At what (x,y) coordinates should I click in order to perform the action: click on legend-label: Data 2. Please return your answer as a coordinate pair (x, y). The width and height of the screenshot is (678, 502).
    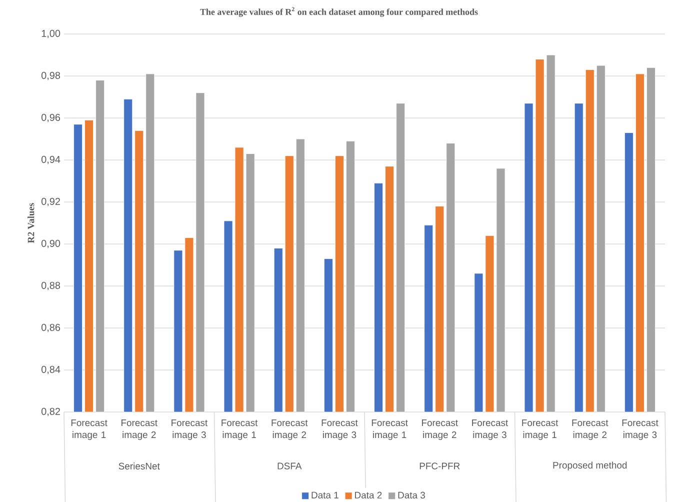
    Looking at the image, I should click on (368, 495).